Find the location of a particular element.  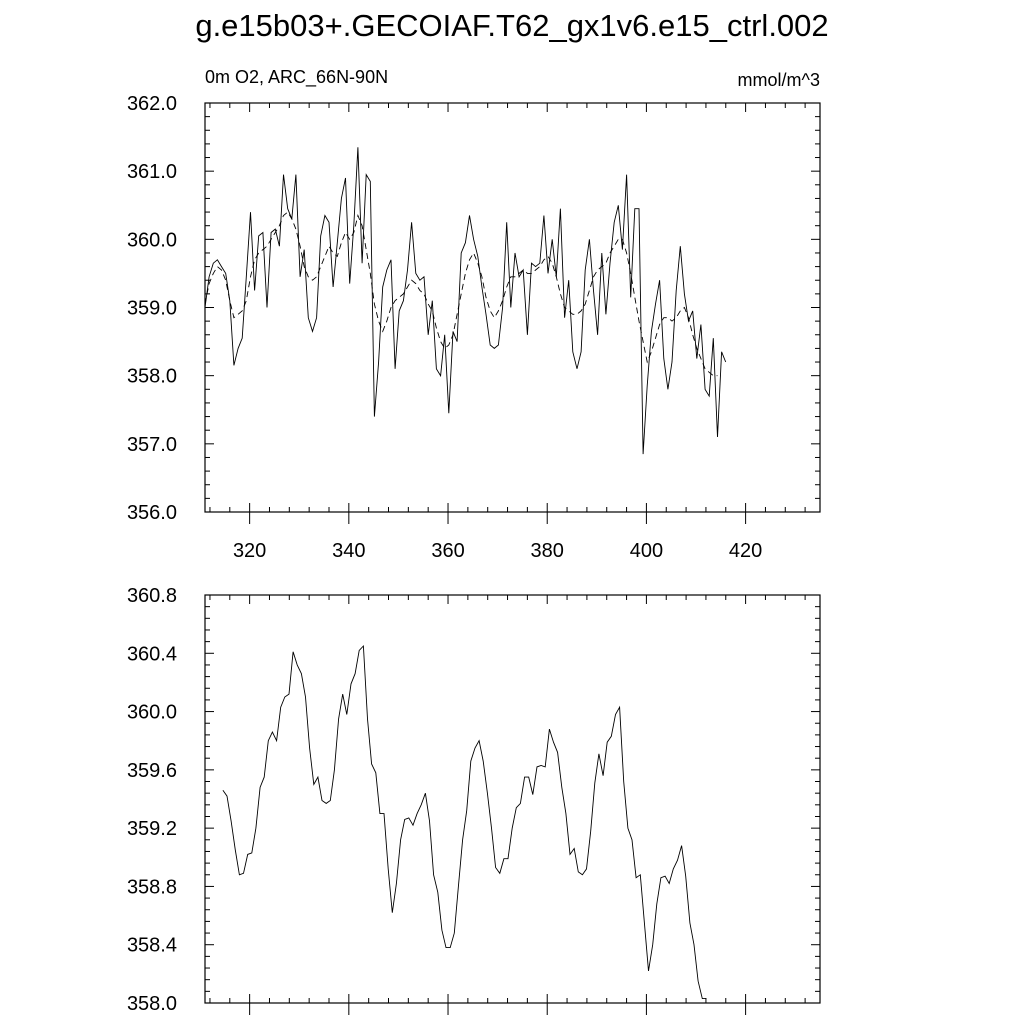

bottom-y-tick-label: 360.4 is located at coordinates (152, 654).